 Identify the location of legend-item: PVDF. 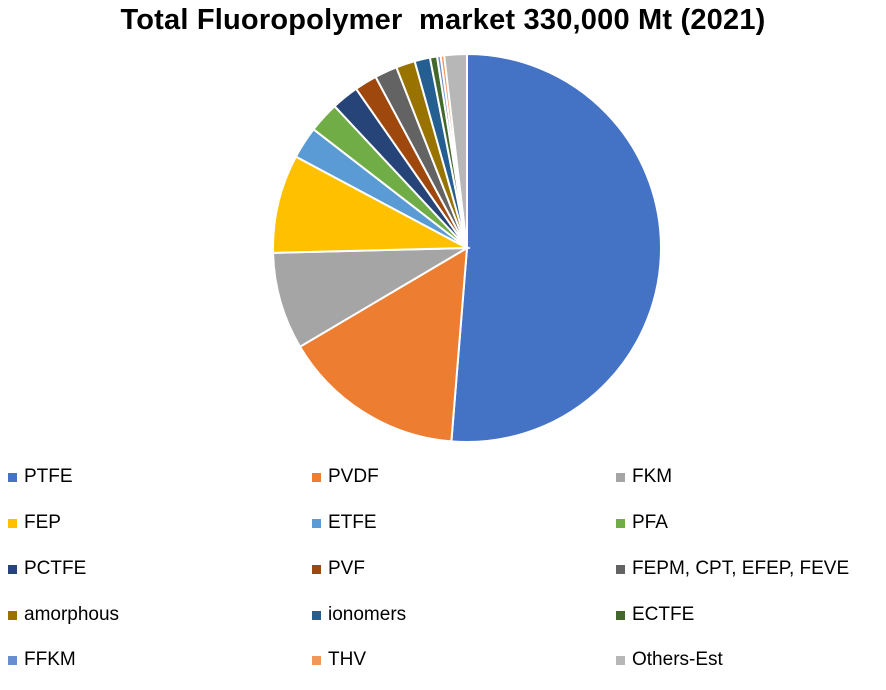
(345, 477).